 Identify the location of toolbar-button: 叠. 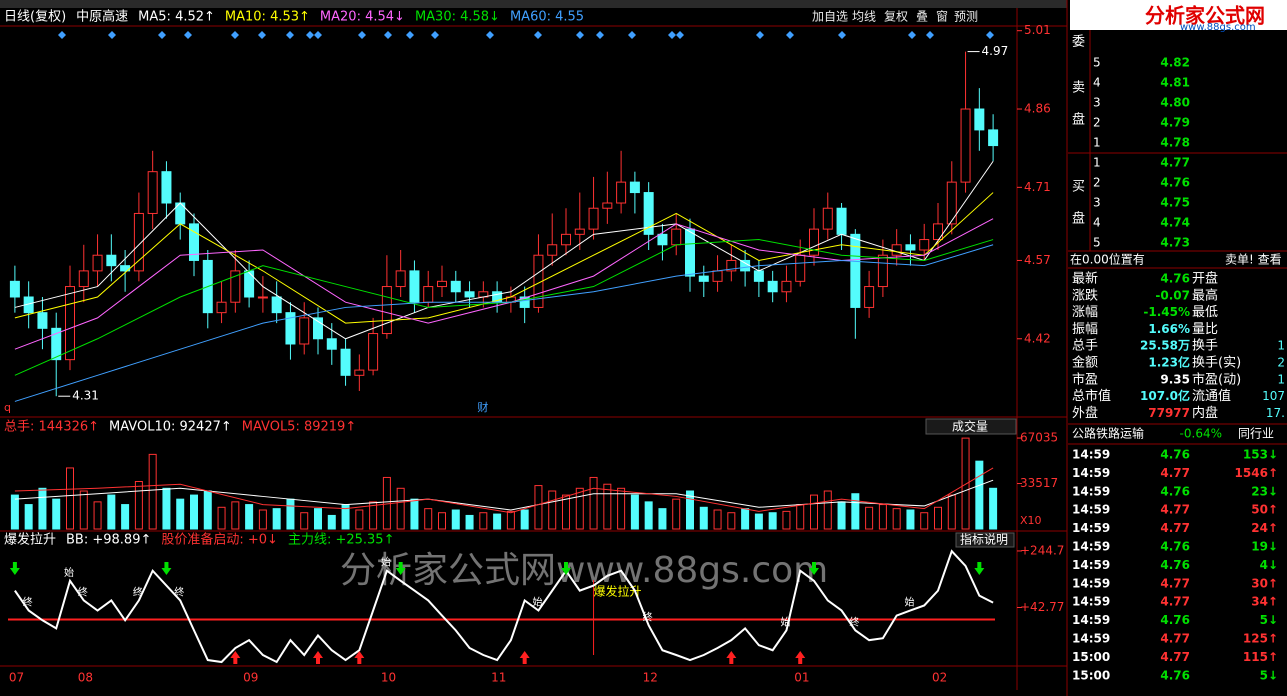
(922, 17).